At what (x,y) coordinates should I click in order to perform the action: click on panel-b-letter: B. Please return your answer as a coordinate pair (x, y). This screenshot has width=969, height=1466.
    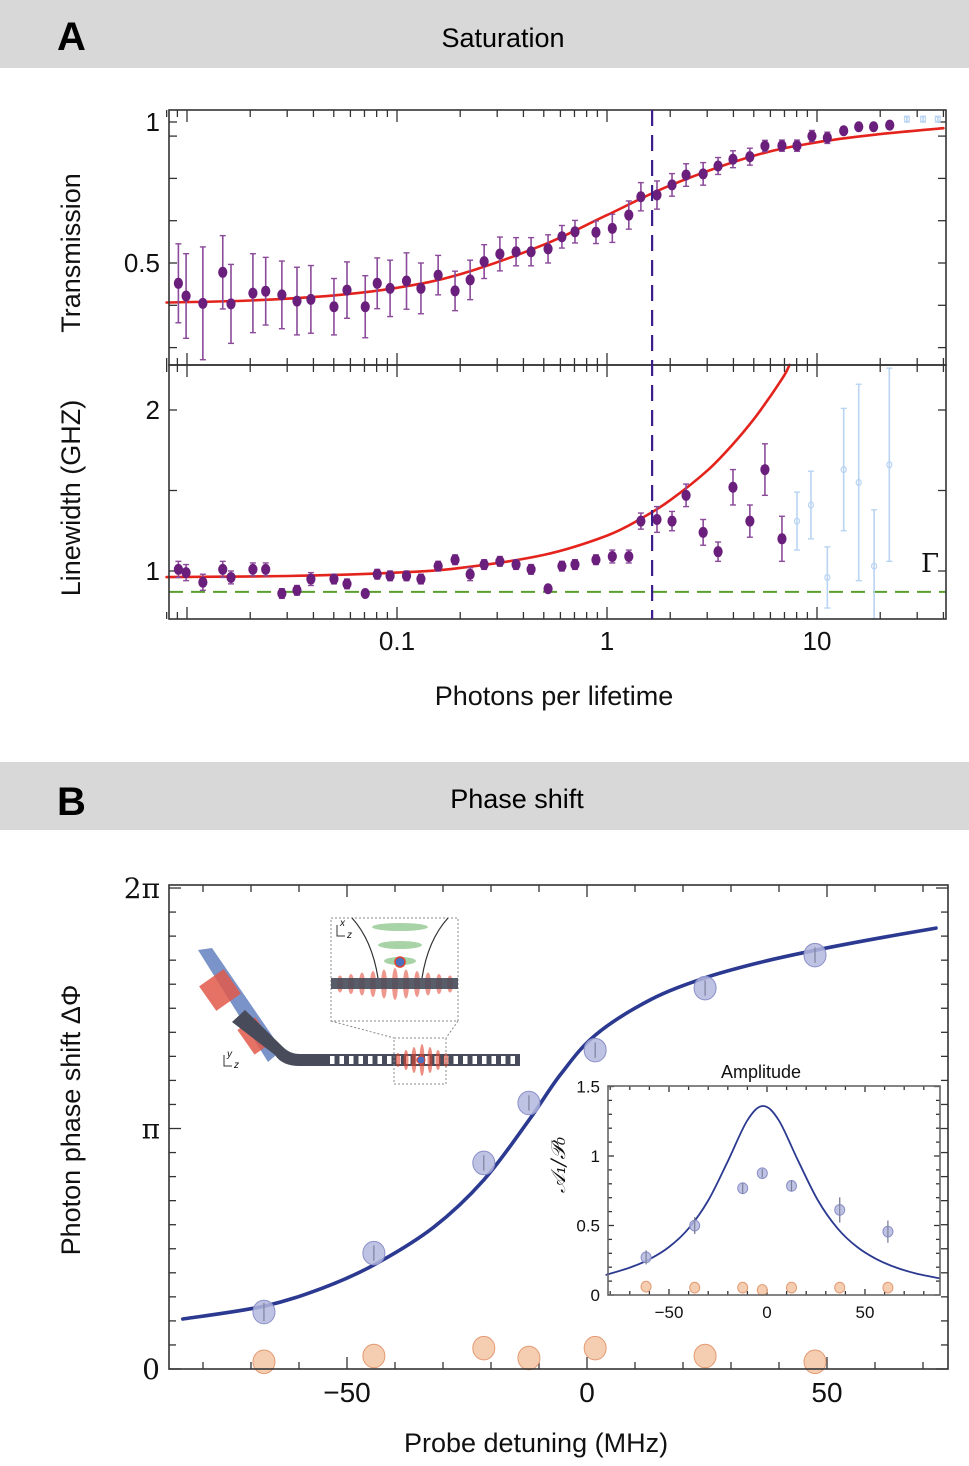
    Looking at the image, I should click on (71, 802).